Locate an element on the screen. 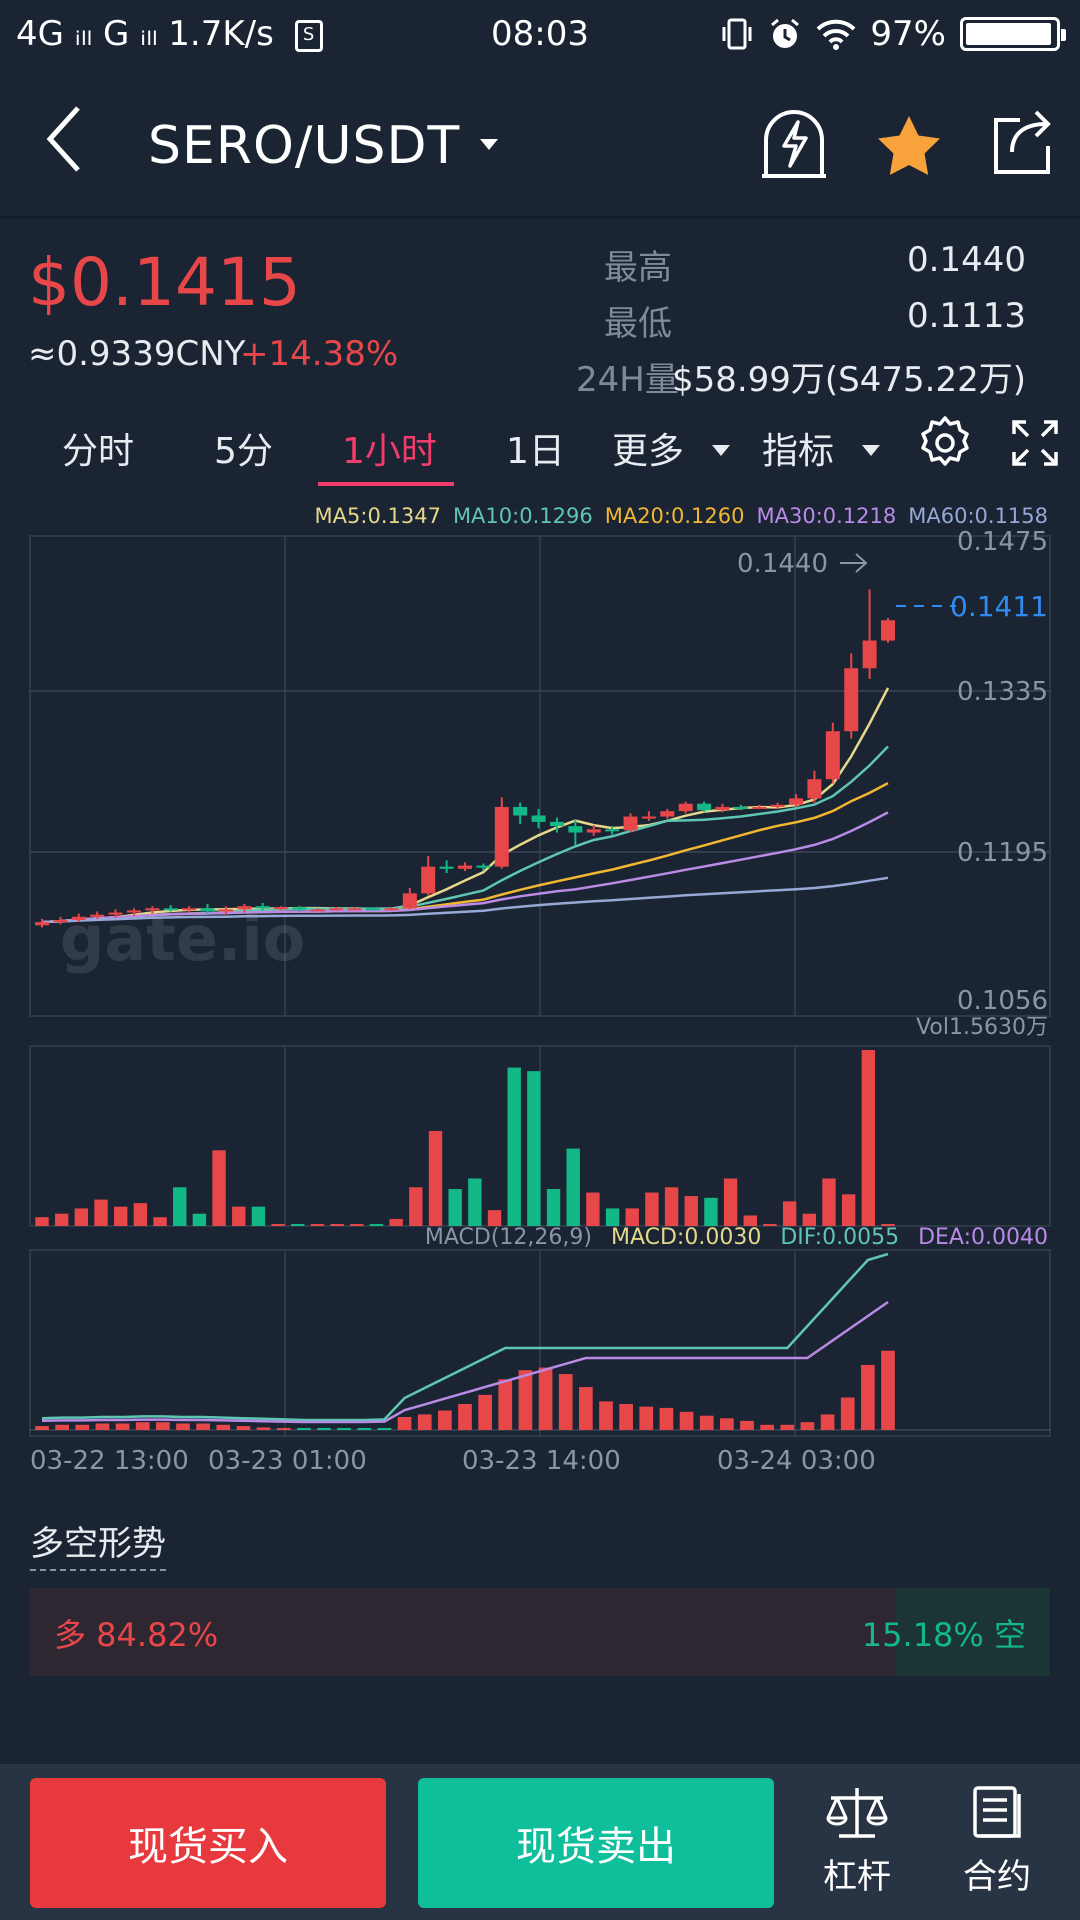  y-tick-1: 0.1475 is located at coordinates (1002, 542).